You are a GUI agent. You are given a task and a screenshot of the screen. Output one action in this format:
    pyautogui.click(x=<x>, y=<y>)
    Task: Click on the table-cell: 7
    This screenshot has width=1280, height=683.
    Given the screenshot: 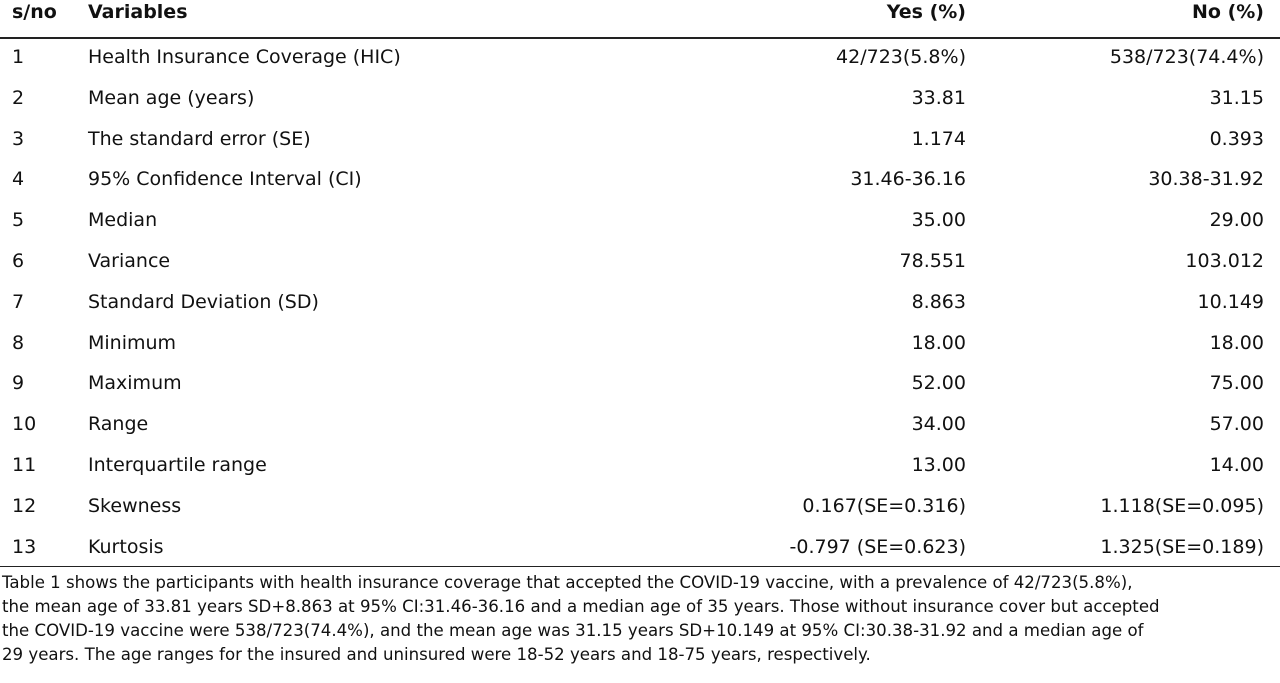 What is the action you would take?
    pyautogui.click(x=18, y=301)
    